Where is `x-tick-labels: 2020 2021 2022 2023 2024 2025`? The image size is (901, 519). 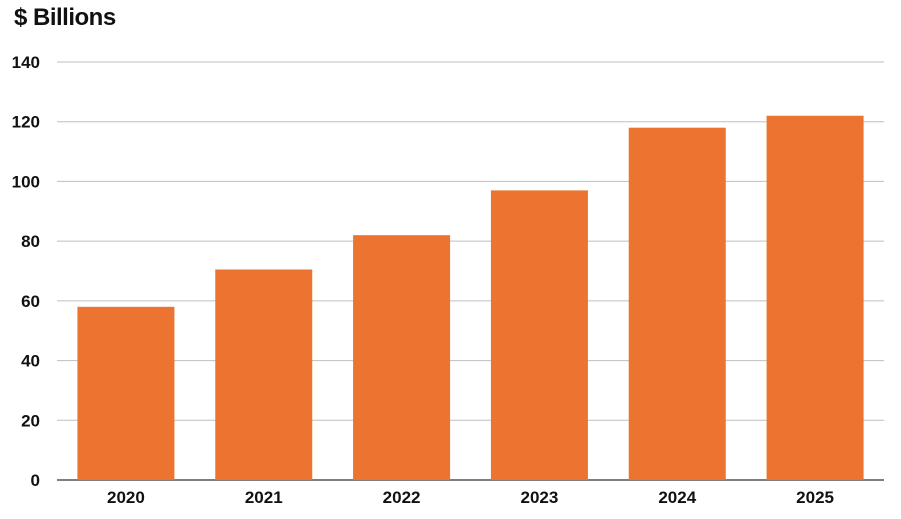 x-tick-labels: 2020 2021 2022 2023 2024 2025 is located at coordinates (470, 497).